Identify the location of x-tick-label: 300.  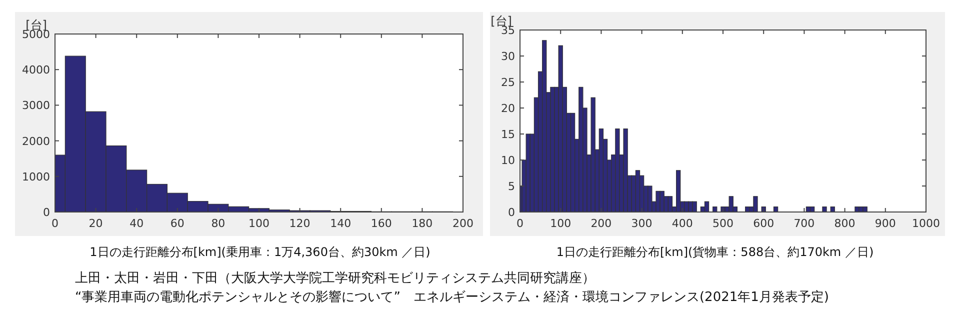
(641, 223).